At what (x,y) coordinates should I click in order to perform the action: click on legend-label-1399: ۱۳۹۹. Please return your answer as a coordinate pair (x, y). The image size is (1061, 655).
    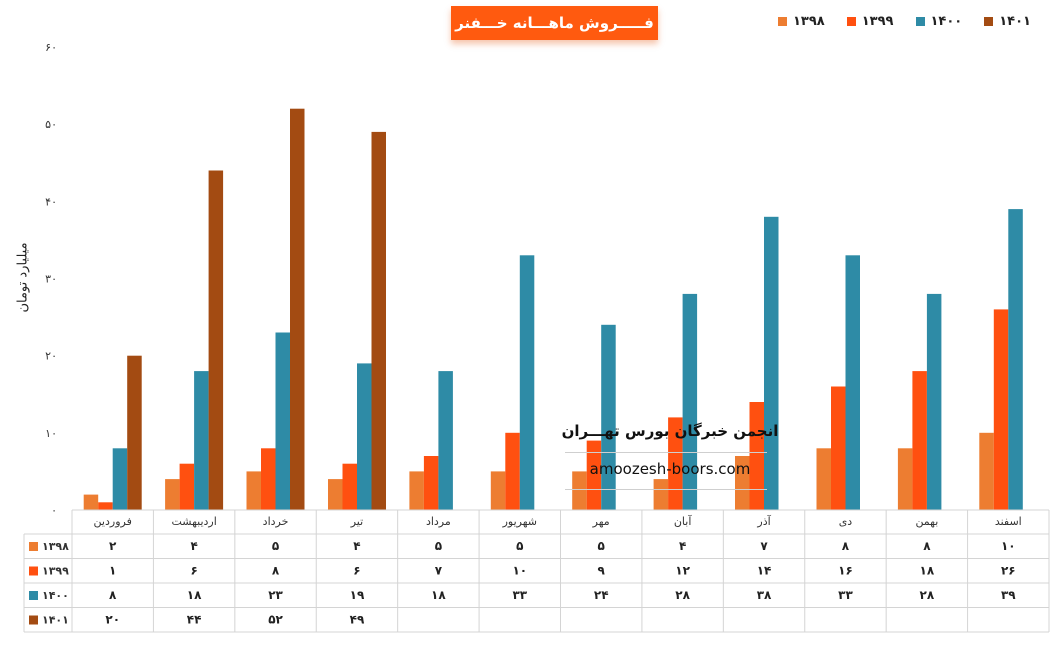
    Looking at the image, I should click on (877, 21).